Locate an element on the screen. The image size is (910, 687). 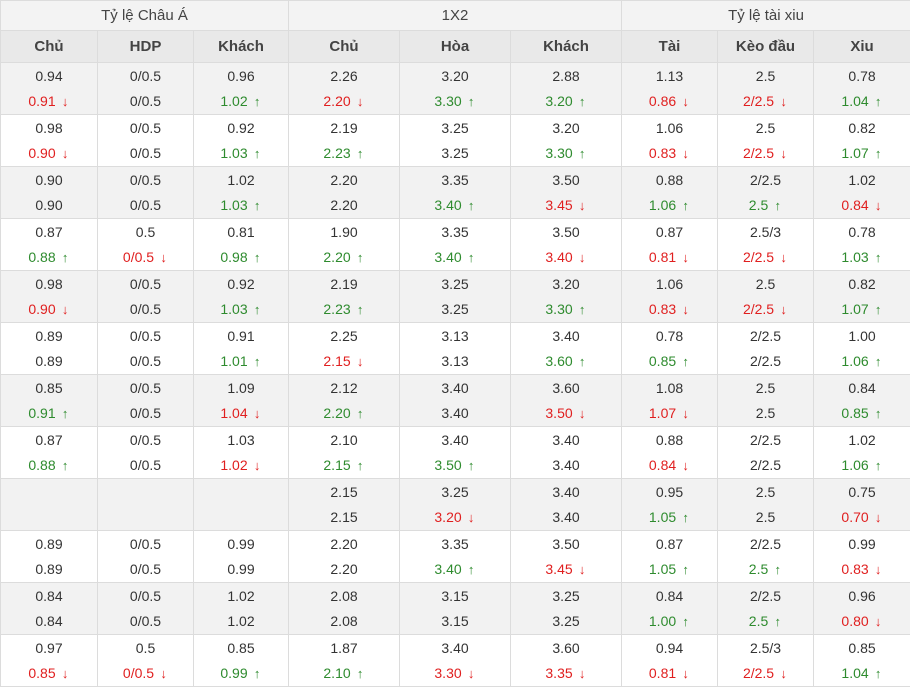
column-header-away: Khách is located at coordinates (566, 47).